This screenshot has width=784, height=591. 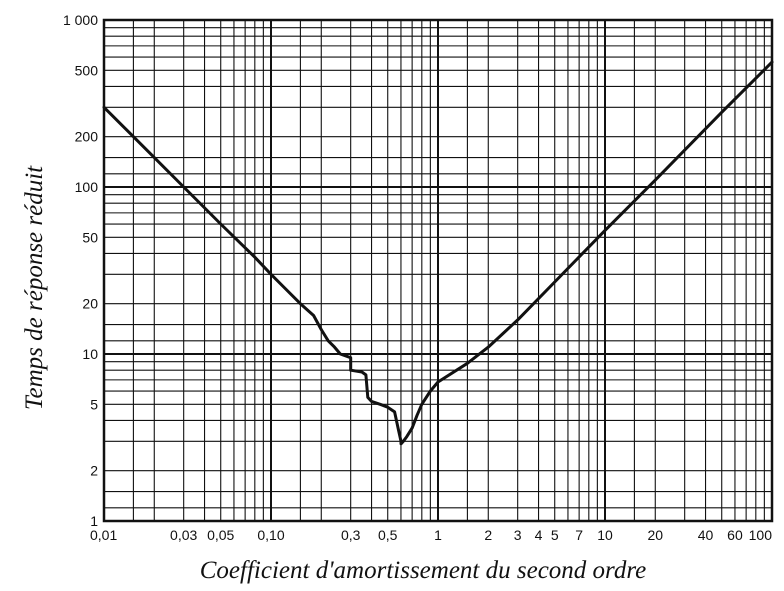 What do you see at coordinates (87, 187) in the screenshot?
I see `y-tick-label: 100` at bounding box center [87, 187].